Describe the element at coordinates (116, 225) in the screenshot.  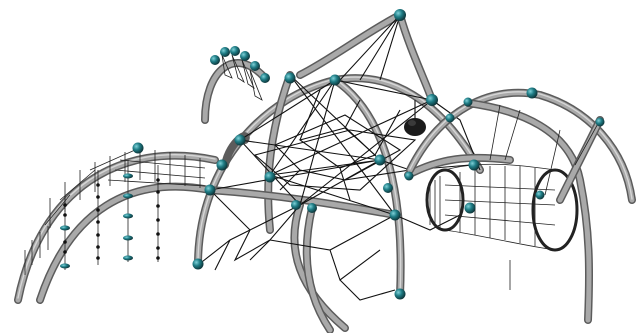
I see `left-ladder-arch` at that location.